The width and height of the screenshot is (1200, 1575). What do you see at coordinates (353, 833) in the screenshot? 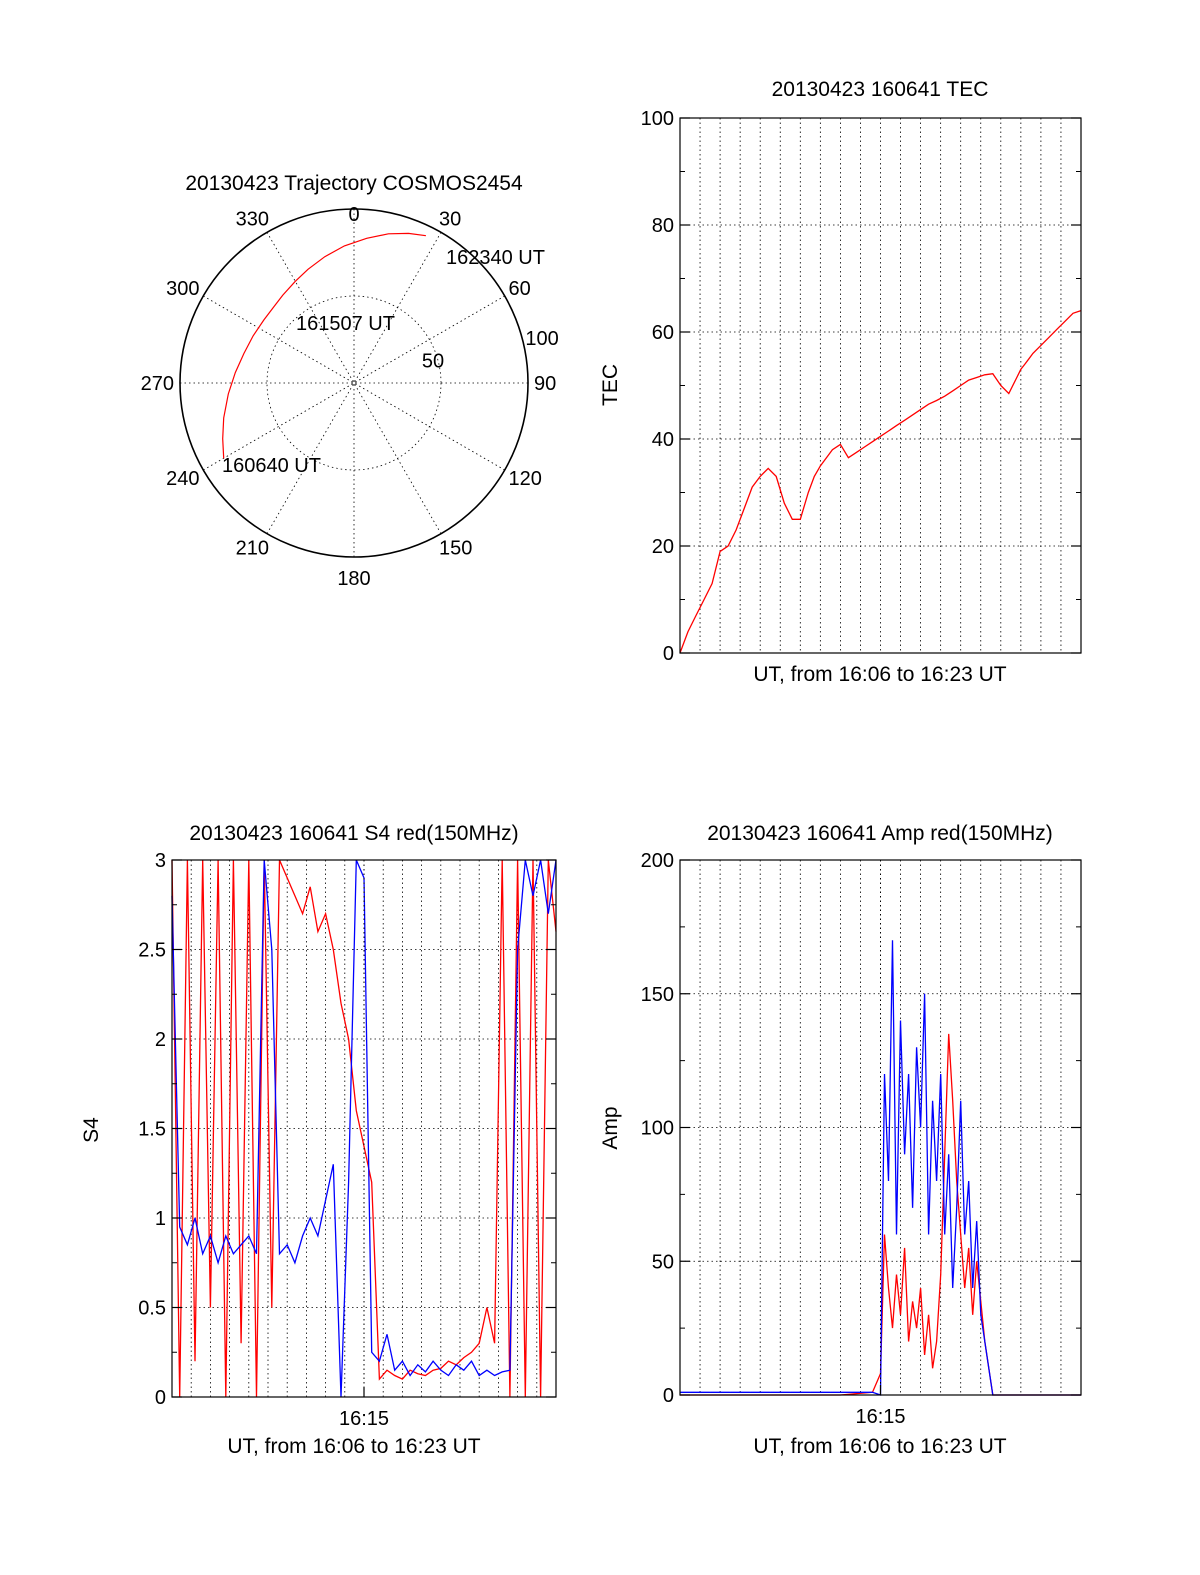
I see `s4-title: 20130423 160641 S4 red(150MHz)` at bounding box center [353, 833].